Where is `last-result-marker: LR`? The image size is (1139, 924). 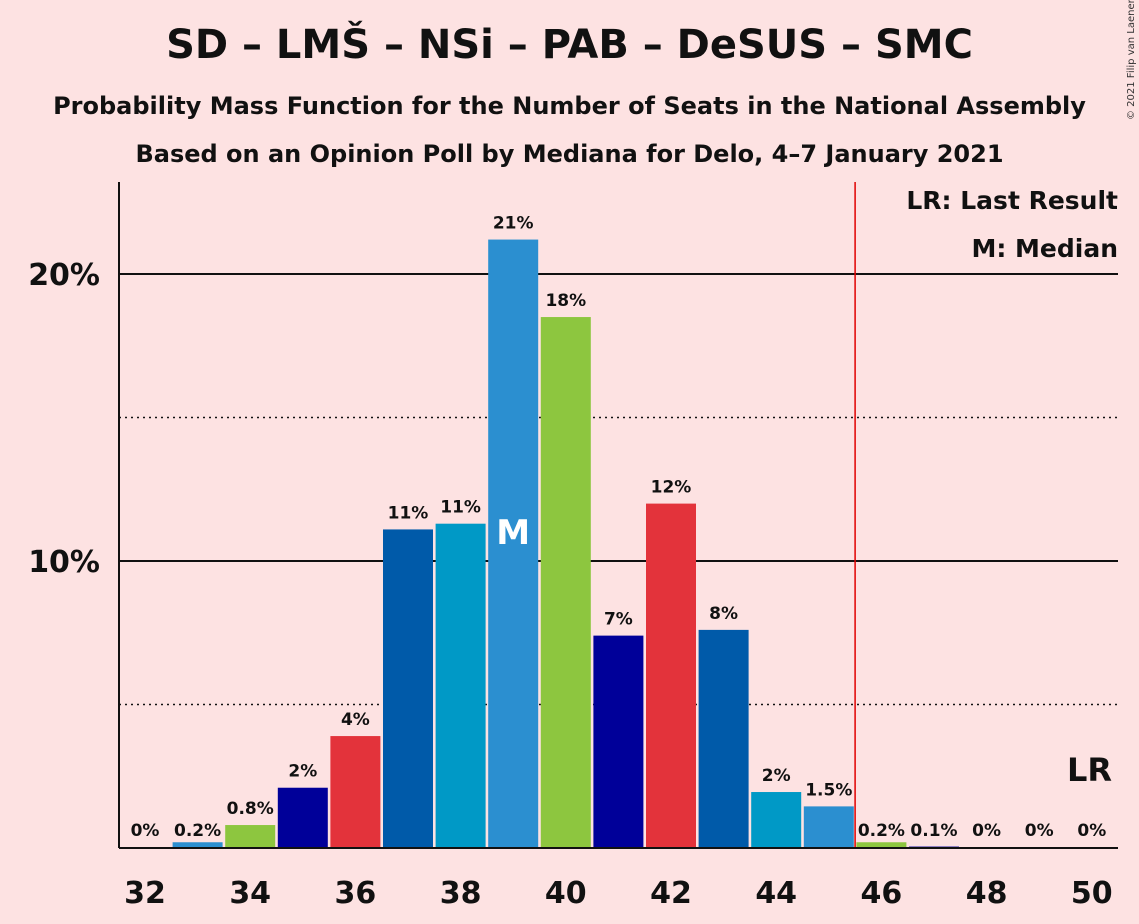 last-result-marker: LR is located at coordinates (1089, 770).